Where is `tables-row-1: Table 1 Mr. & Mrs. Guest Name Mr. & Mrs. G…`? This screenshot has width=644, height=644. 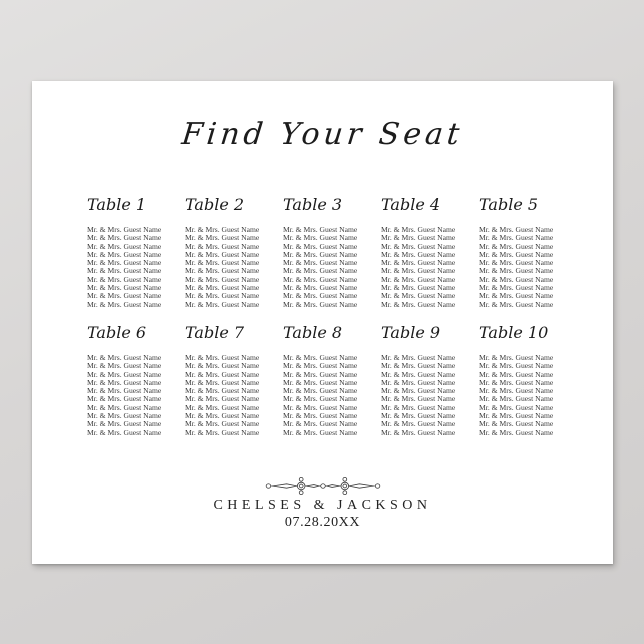
tables-row-1: Table 1 Mr. & Mrs. Guest Name Mr. & Mrs. G… is located at coordinates (332, 253).